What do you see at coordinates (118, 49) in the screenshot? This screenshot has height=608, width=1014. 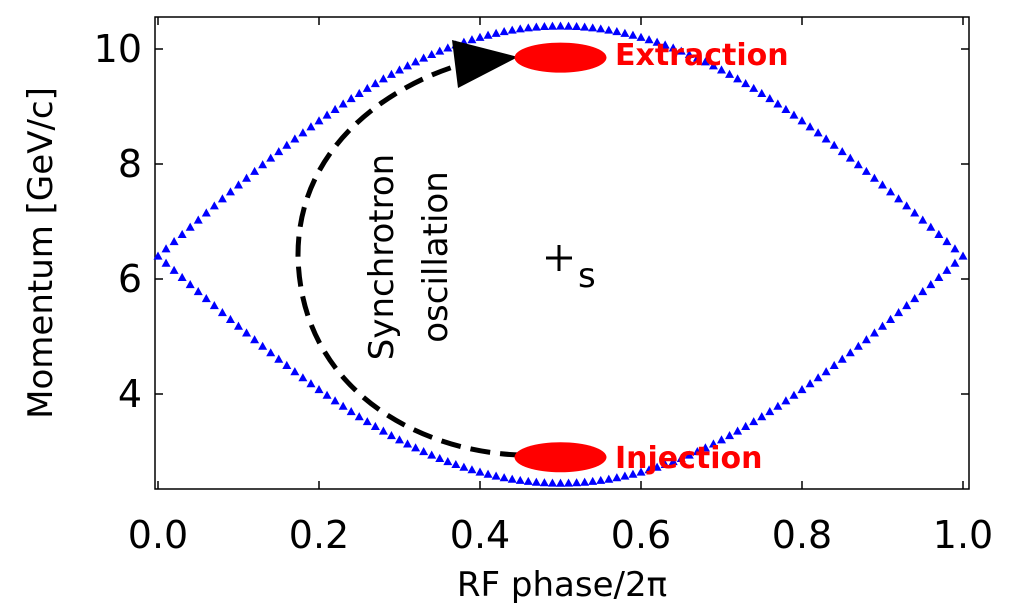 I see `y-tick-label-10: 10` at bounding box center [118, 49].